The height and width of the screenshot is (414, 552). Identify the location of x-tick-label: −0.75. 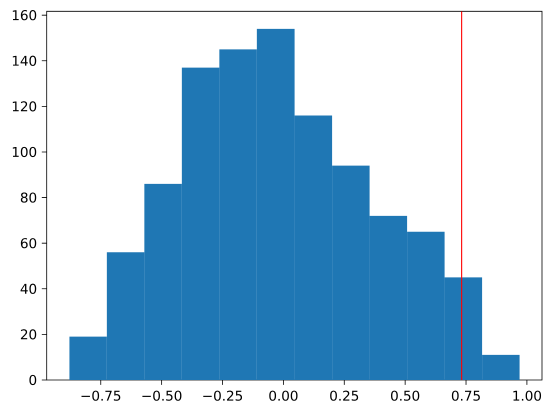
(101, 395).